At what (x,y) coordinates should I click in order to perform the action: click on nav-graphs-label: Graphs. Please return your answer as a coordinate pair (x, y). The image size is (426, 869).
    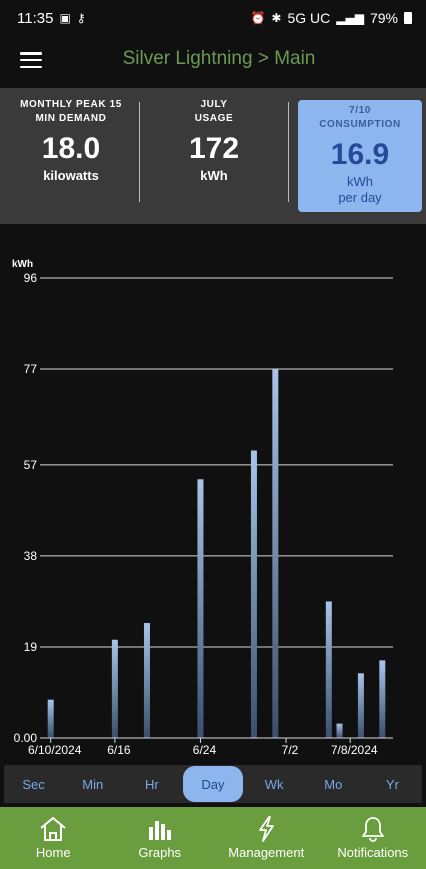
    Looking at the image, I should click on (160, 852).